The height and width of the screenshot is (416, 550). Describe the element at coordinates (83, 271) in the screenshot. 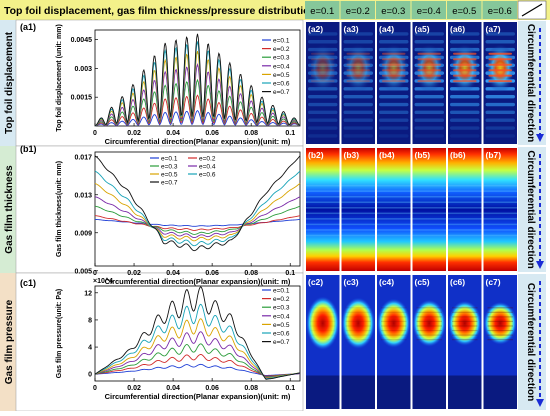

I see `y-tick-label: 0.005` at that location.